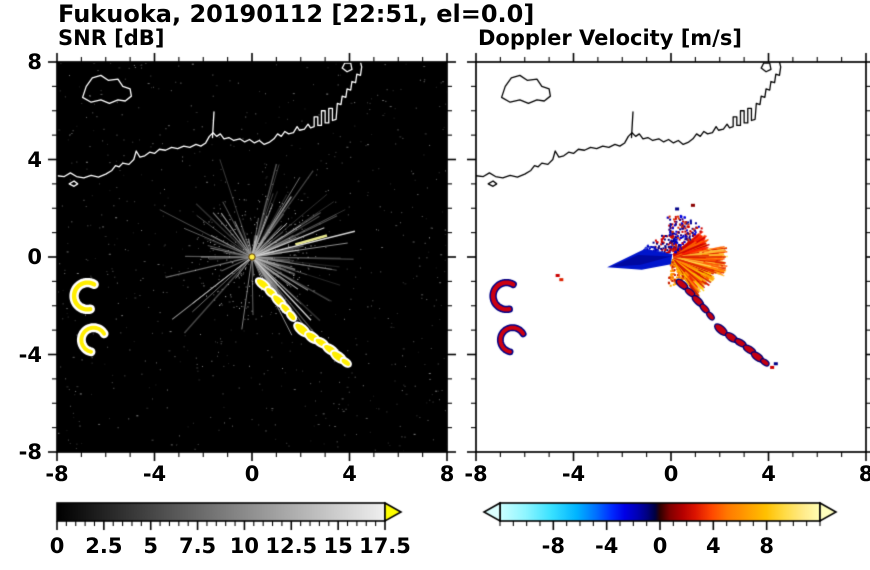 The height and width of the screenshot is (570, 870). What do you see at coordinates (151, 546) in the screenshot?
I see `snr-cbar-tick-label: 5` at bounding box center [151, 546].